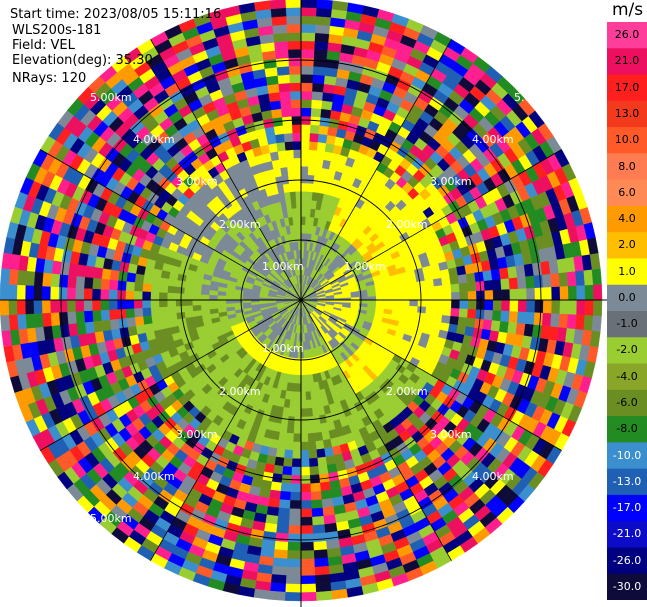 This screenshot has width=647, height=607. What do you see at coordinates (407, 391) in the screenshot?
I see `ring-label-2km-se: 2.00km` at bounding box center [407, 391].